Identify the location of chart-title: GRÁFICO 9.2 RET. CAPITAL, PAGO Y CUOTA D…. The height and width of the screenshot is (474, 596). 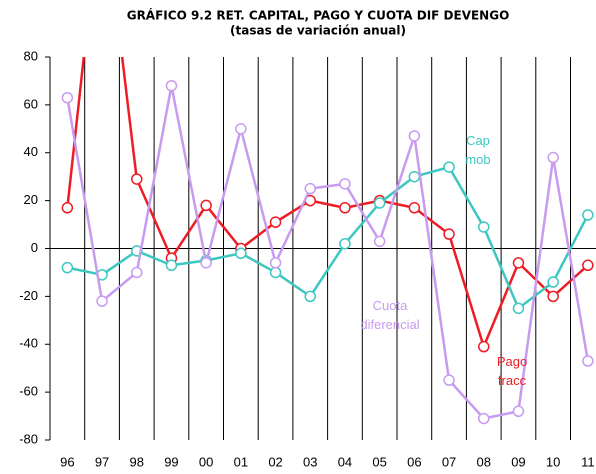
(318, 15).